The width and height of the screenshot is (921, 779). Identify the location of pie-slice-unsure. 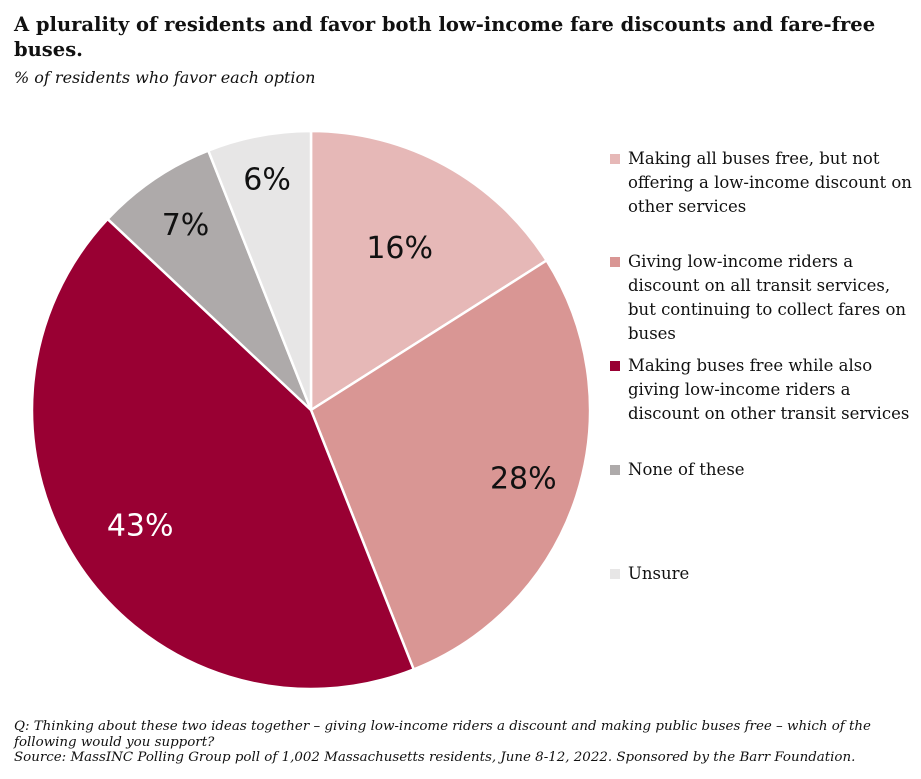
(259, 270).